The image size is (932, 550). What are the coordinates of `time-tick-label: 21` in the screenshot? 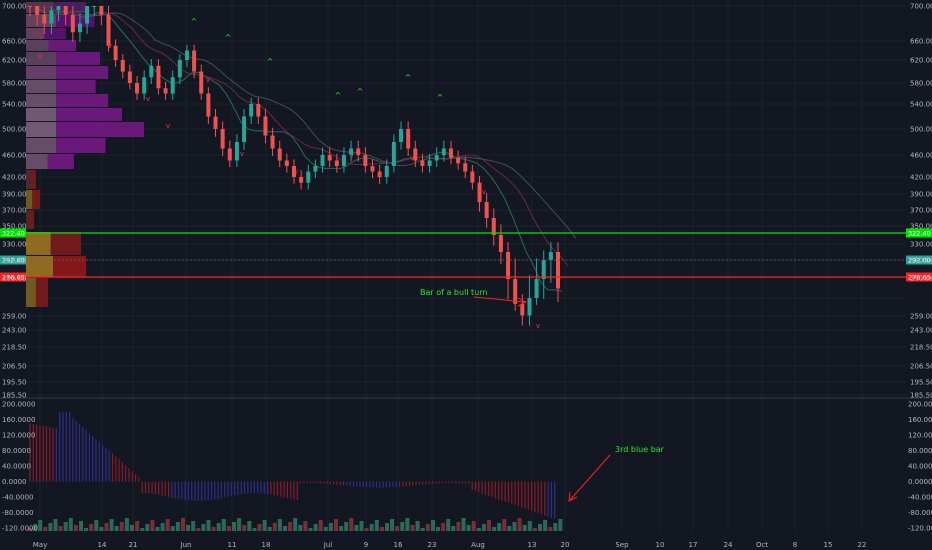 It's located at (133, 545).